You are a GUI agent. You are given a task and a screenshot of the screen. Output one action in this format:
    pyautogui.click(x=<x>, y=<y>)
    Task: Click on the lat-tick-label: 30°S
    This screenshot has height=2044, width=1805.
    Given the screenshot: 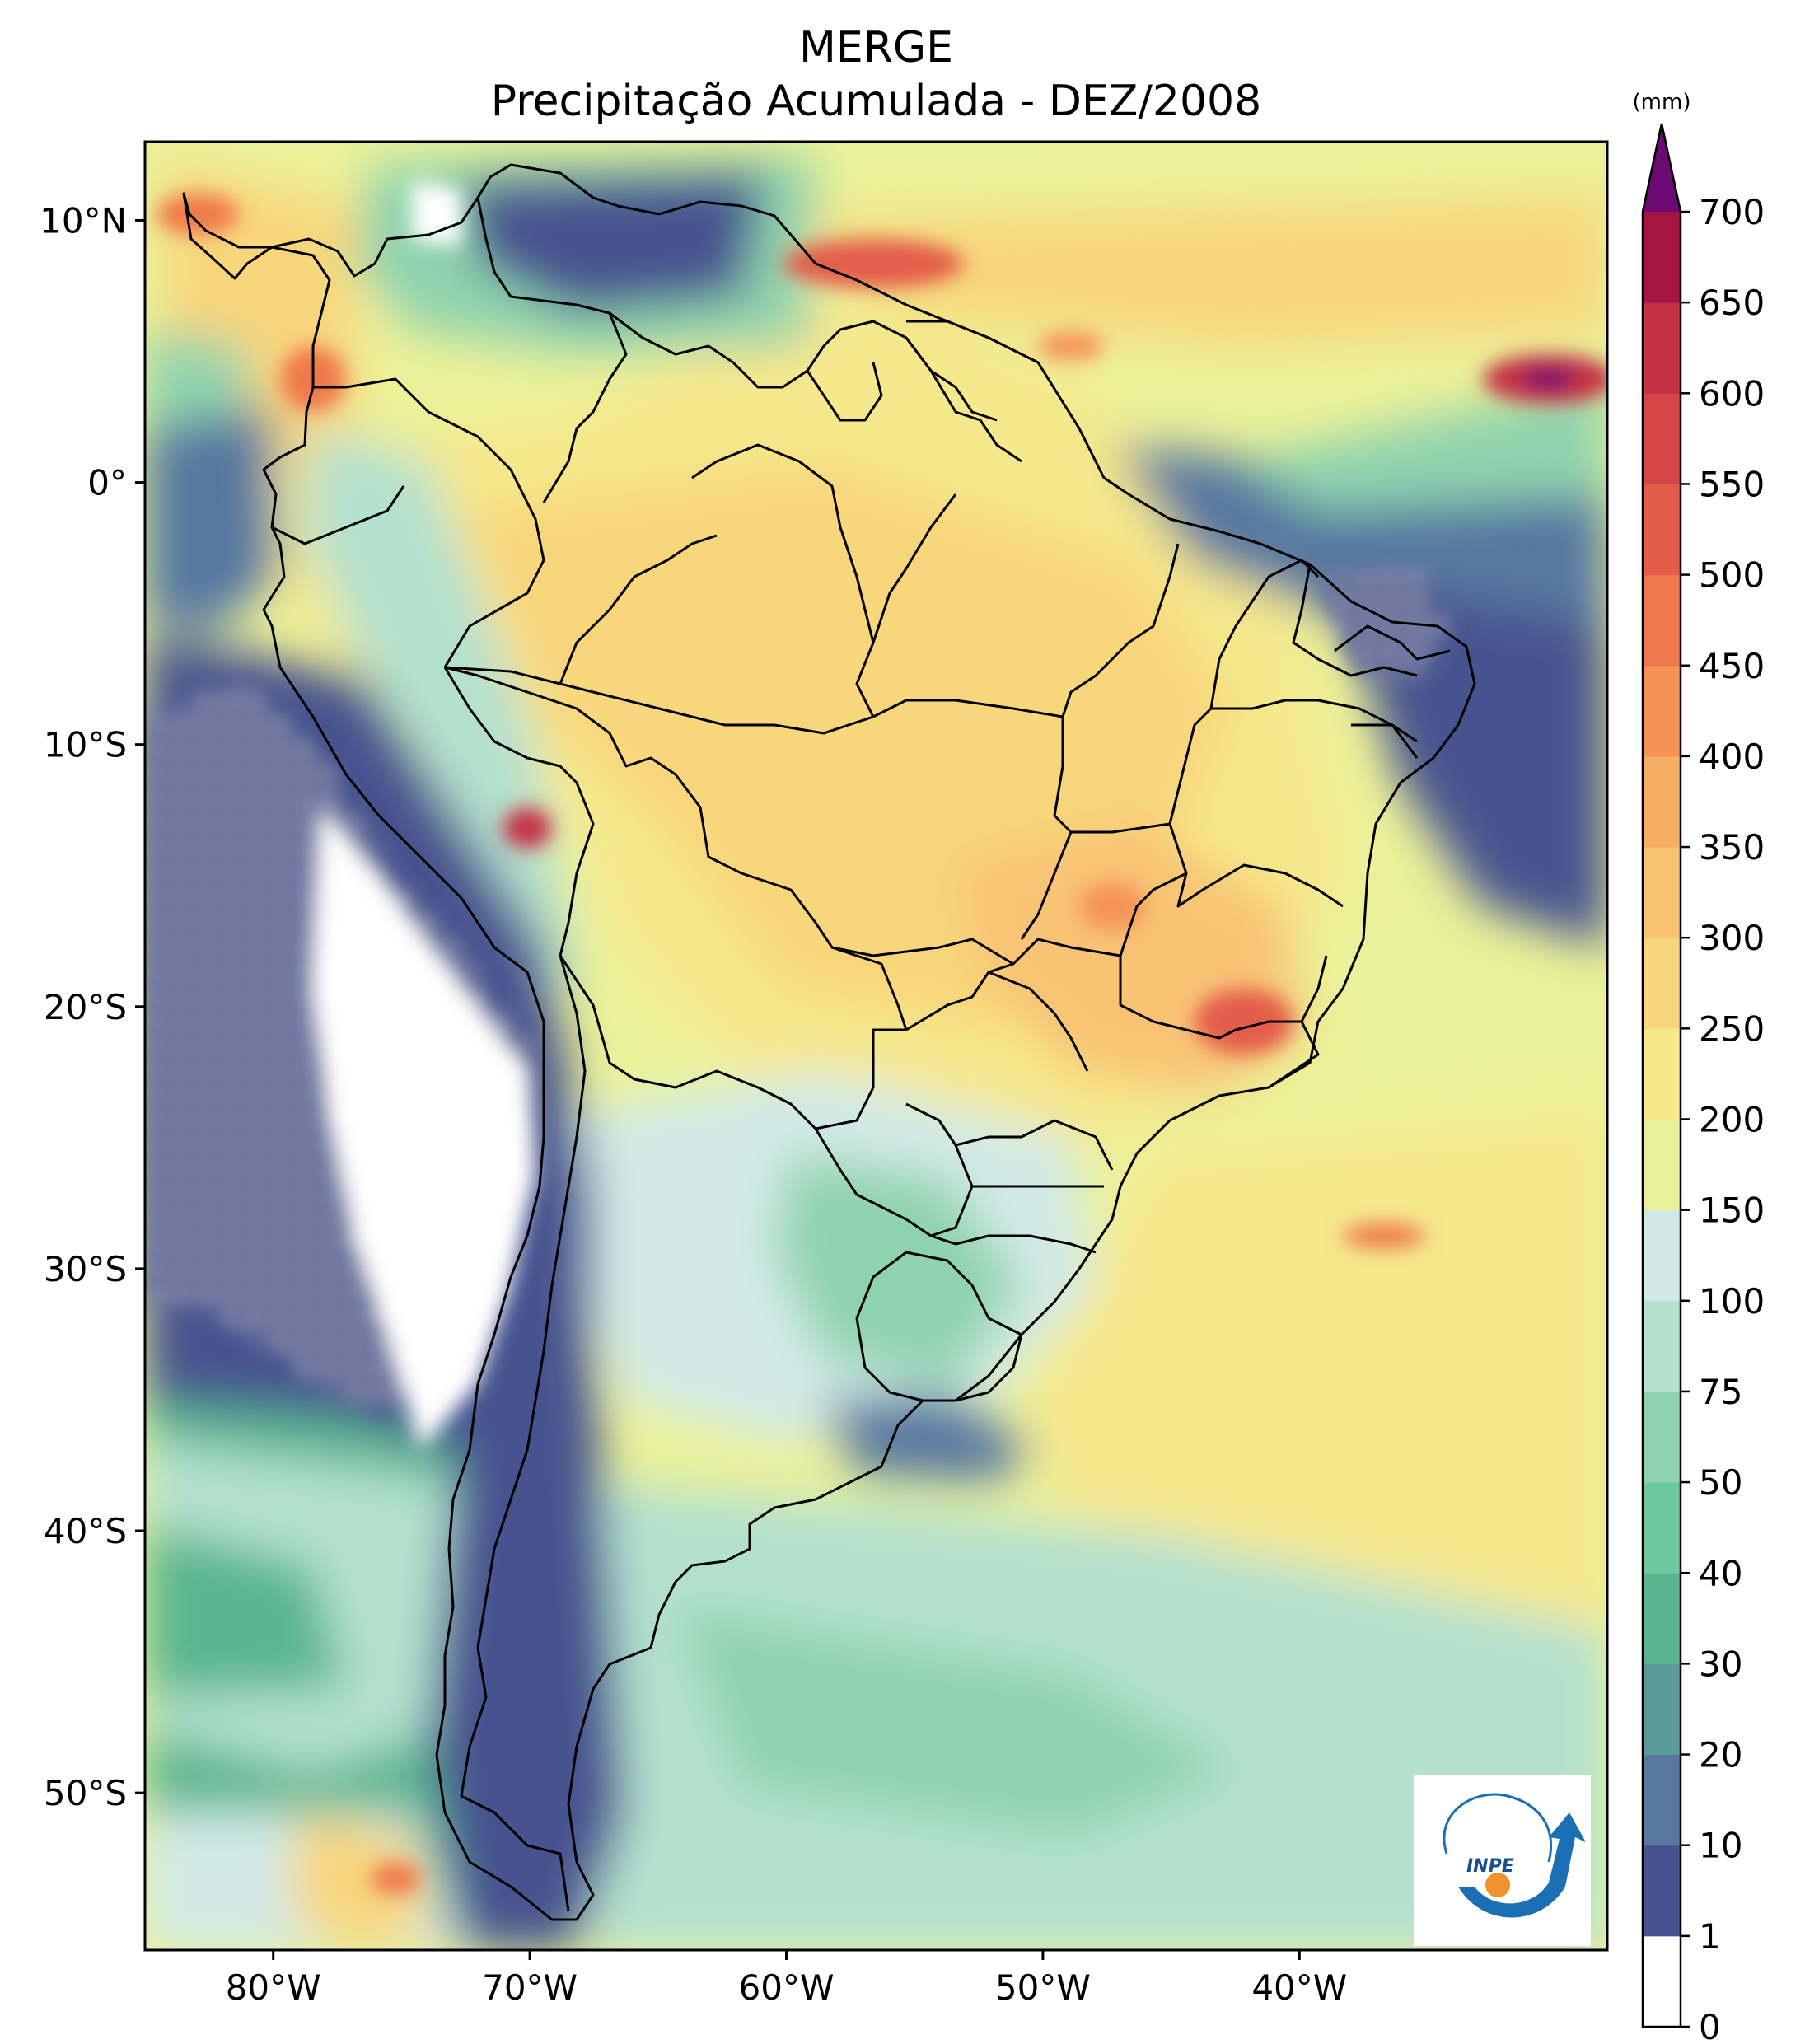 What is the action you would take?
    pyautogui.click(x=85, y=1269)
    